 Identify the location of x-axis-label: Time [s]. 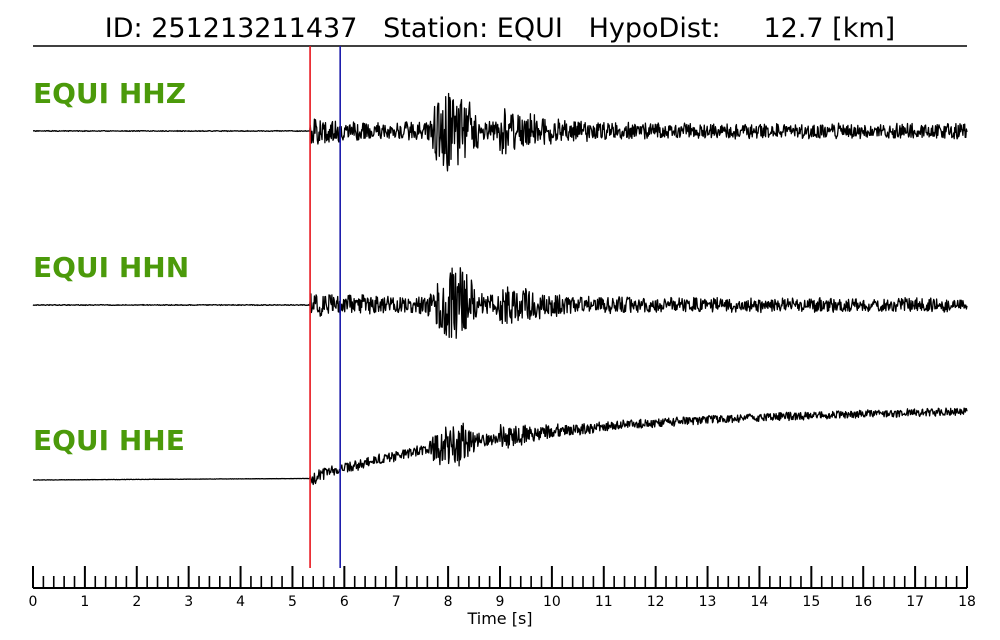
(499, 618).